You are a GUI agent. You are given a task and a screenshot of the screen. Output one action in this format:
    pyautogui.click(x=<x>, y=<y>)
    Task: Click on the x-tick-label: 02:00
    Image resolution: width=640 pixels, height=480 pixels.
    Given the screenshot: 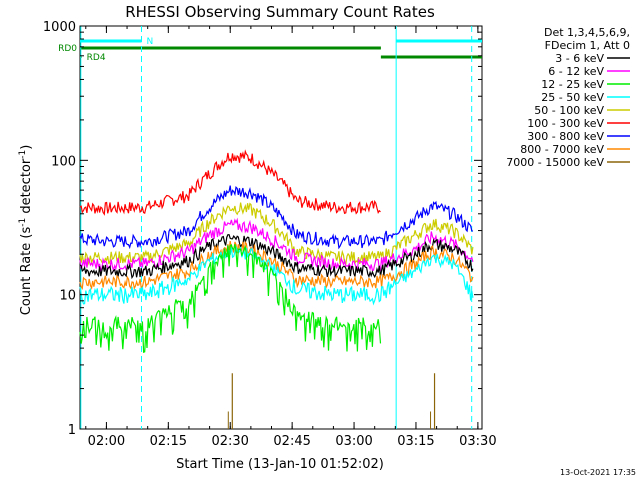 What is the action you would take?
    pyautogui.click(x=106, y=441)
    